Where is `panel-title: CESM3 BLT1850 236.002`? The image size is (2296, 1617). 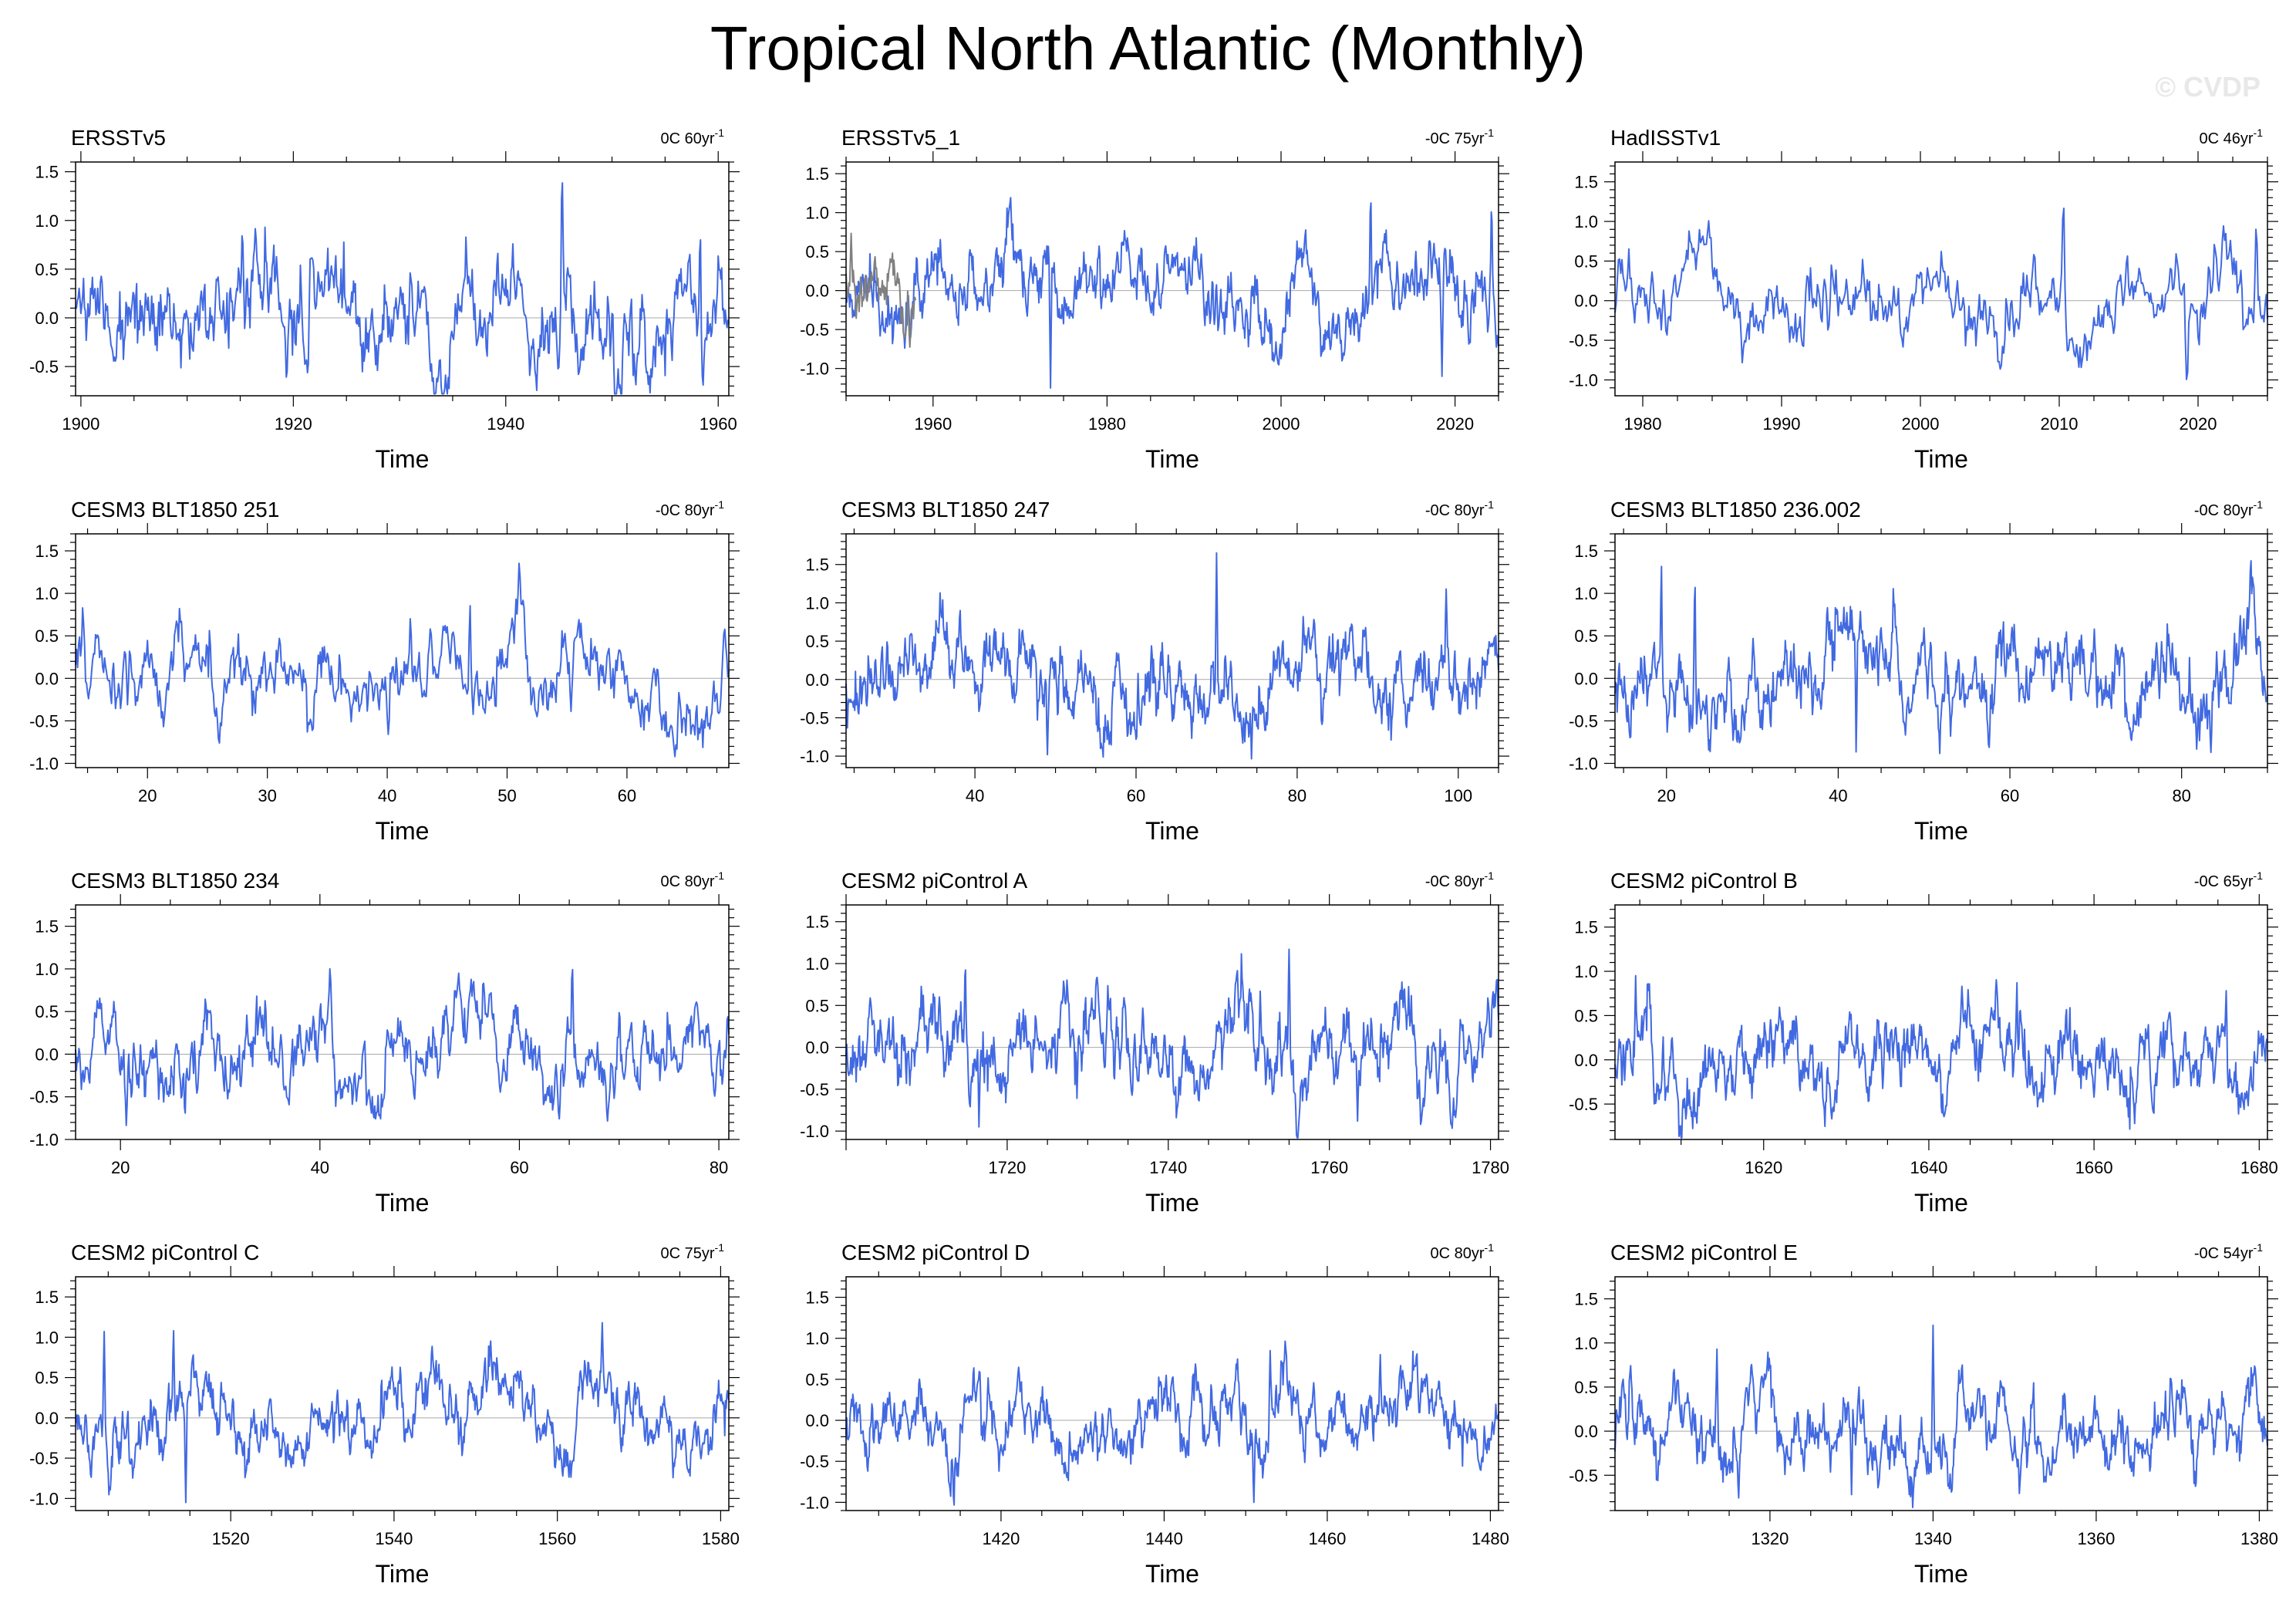
panel-title: CESM3 BLT1850 236.002 is located at coordinates (1736, 510).